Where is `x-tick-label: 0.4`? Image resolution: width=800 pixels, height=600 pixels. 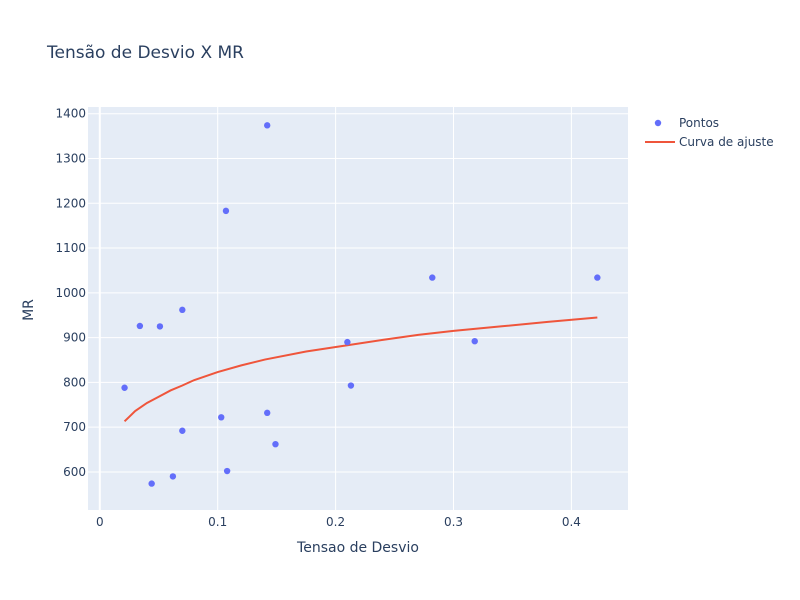 x-tick-label: 0.4 is located at coordinates (571, 522).